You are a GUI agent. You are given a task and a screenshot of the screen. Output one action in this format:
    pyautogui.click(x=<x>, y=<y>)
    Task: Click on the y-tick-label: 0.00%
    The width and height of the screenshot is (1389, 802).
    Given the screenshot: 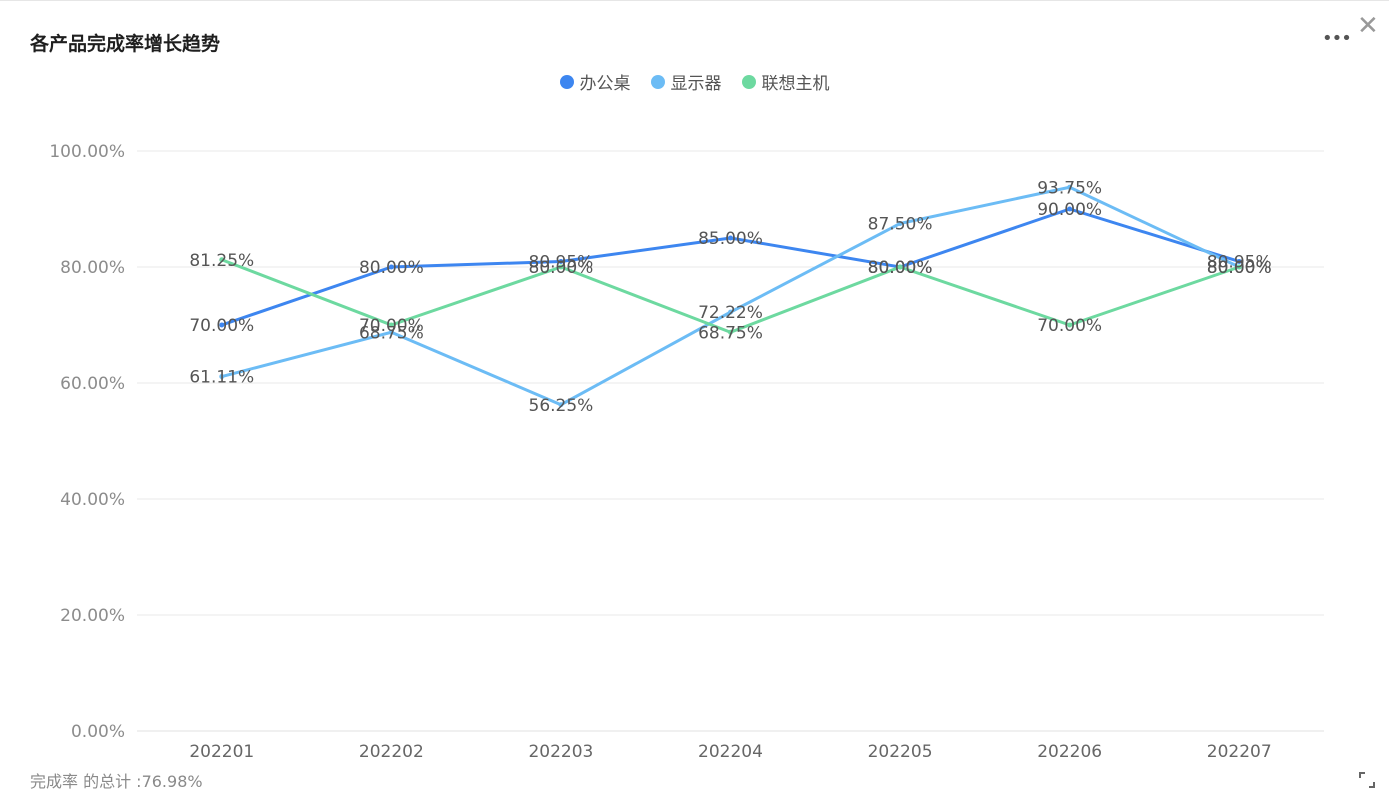 What is the action you would take?
    pyautogui.click(x=98, y=732)
    